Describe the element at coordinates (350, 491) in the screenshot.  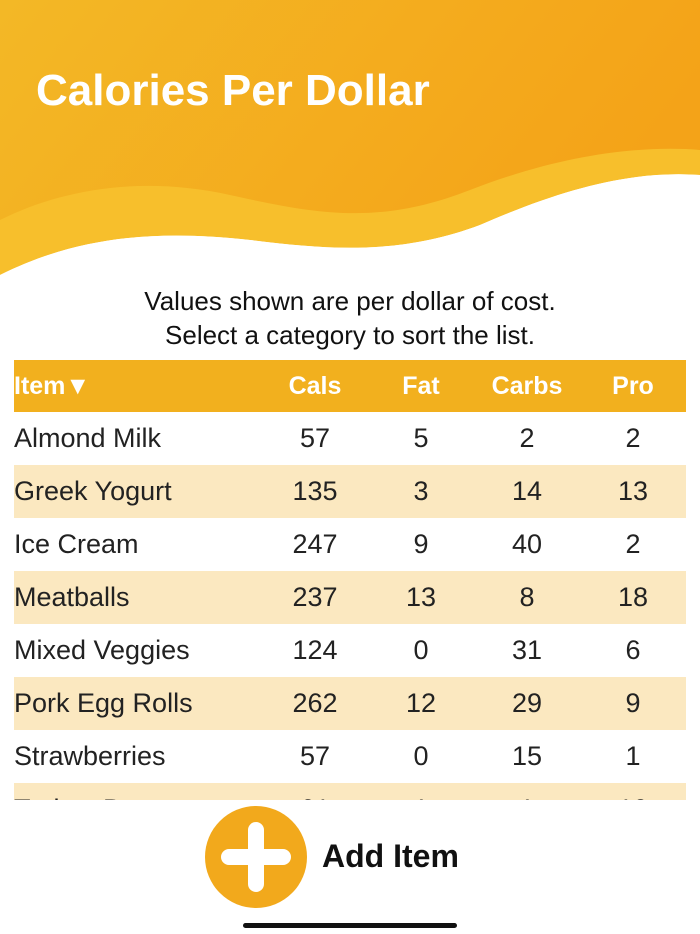
I see `table-row: Greek Yogurt 135 3 14 13` at that location.